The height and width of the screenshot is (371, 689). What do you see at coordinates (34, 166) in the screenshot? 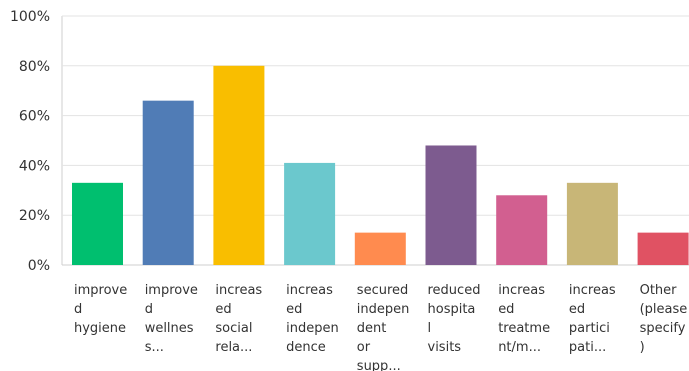
I see `y-tick-label: 40%` at bounding box center [34, 166].